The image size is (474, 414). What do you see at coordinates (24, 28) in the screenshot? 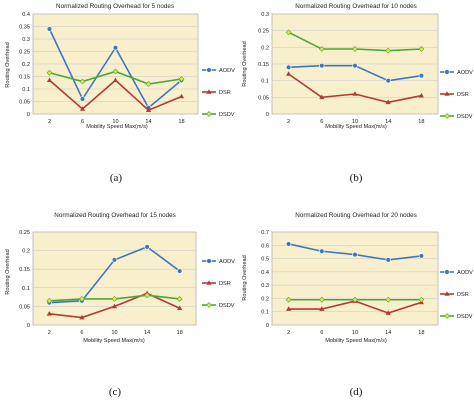
I see `y-tick-label: 0.35` at bounding box center [24, 28].